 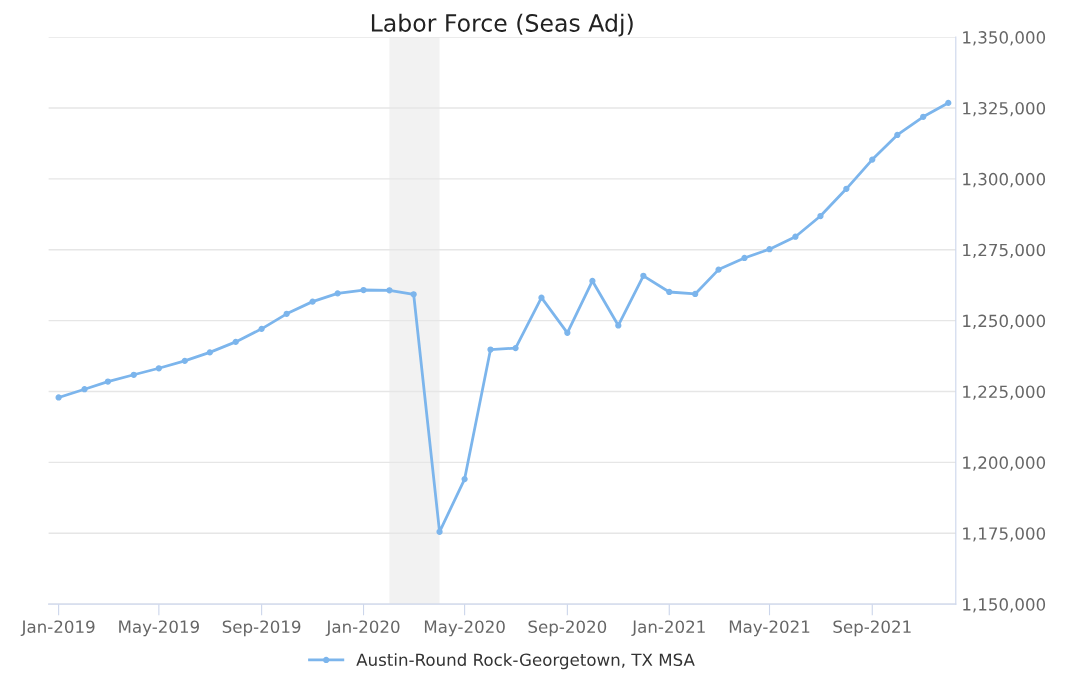 What do you see at coordinates (261, 628) in the screenshot?
I see `x-tick-label: Sep-2019` at bounding box center [261, 628].